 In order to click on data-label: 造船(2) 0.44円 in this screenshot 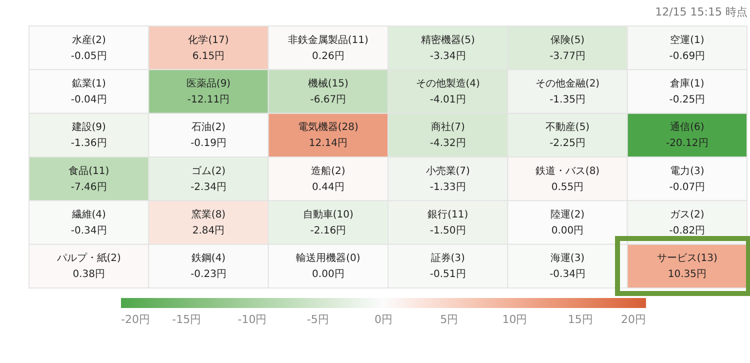, I will do `click(328, 178)`.